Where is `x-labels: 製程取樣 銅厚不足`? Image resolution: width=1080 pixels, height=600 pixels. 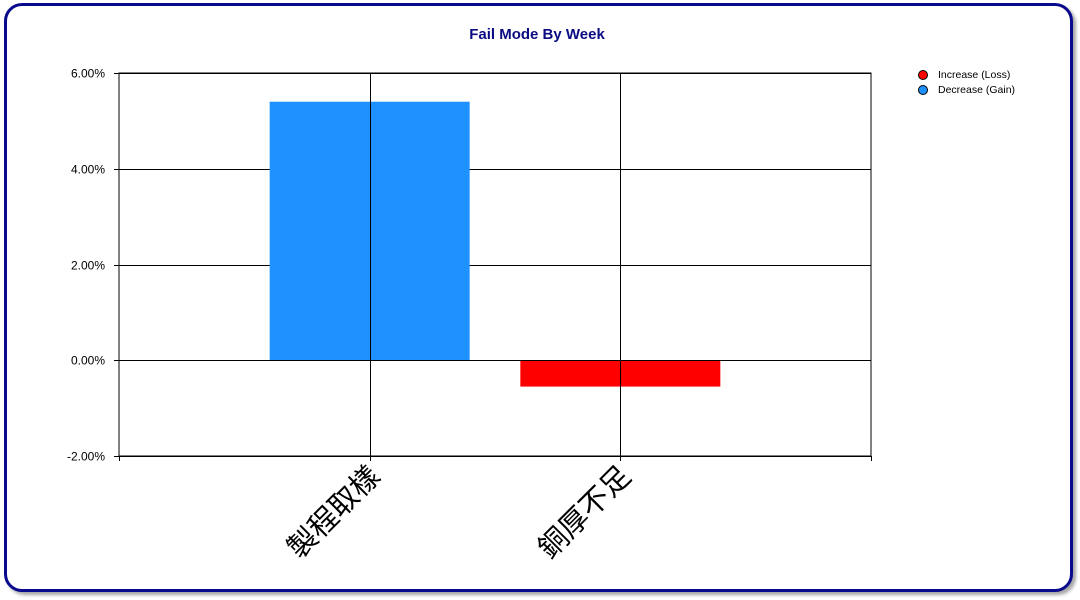 x-labels: 製程取樣 銅厚不足 is located at coordinates (459, 512).